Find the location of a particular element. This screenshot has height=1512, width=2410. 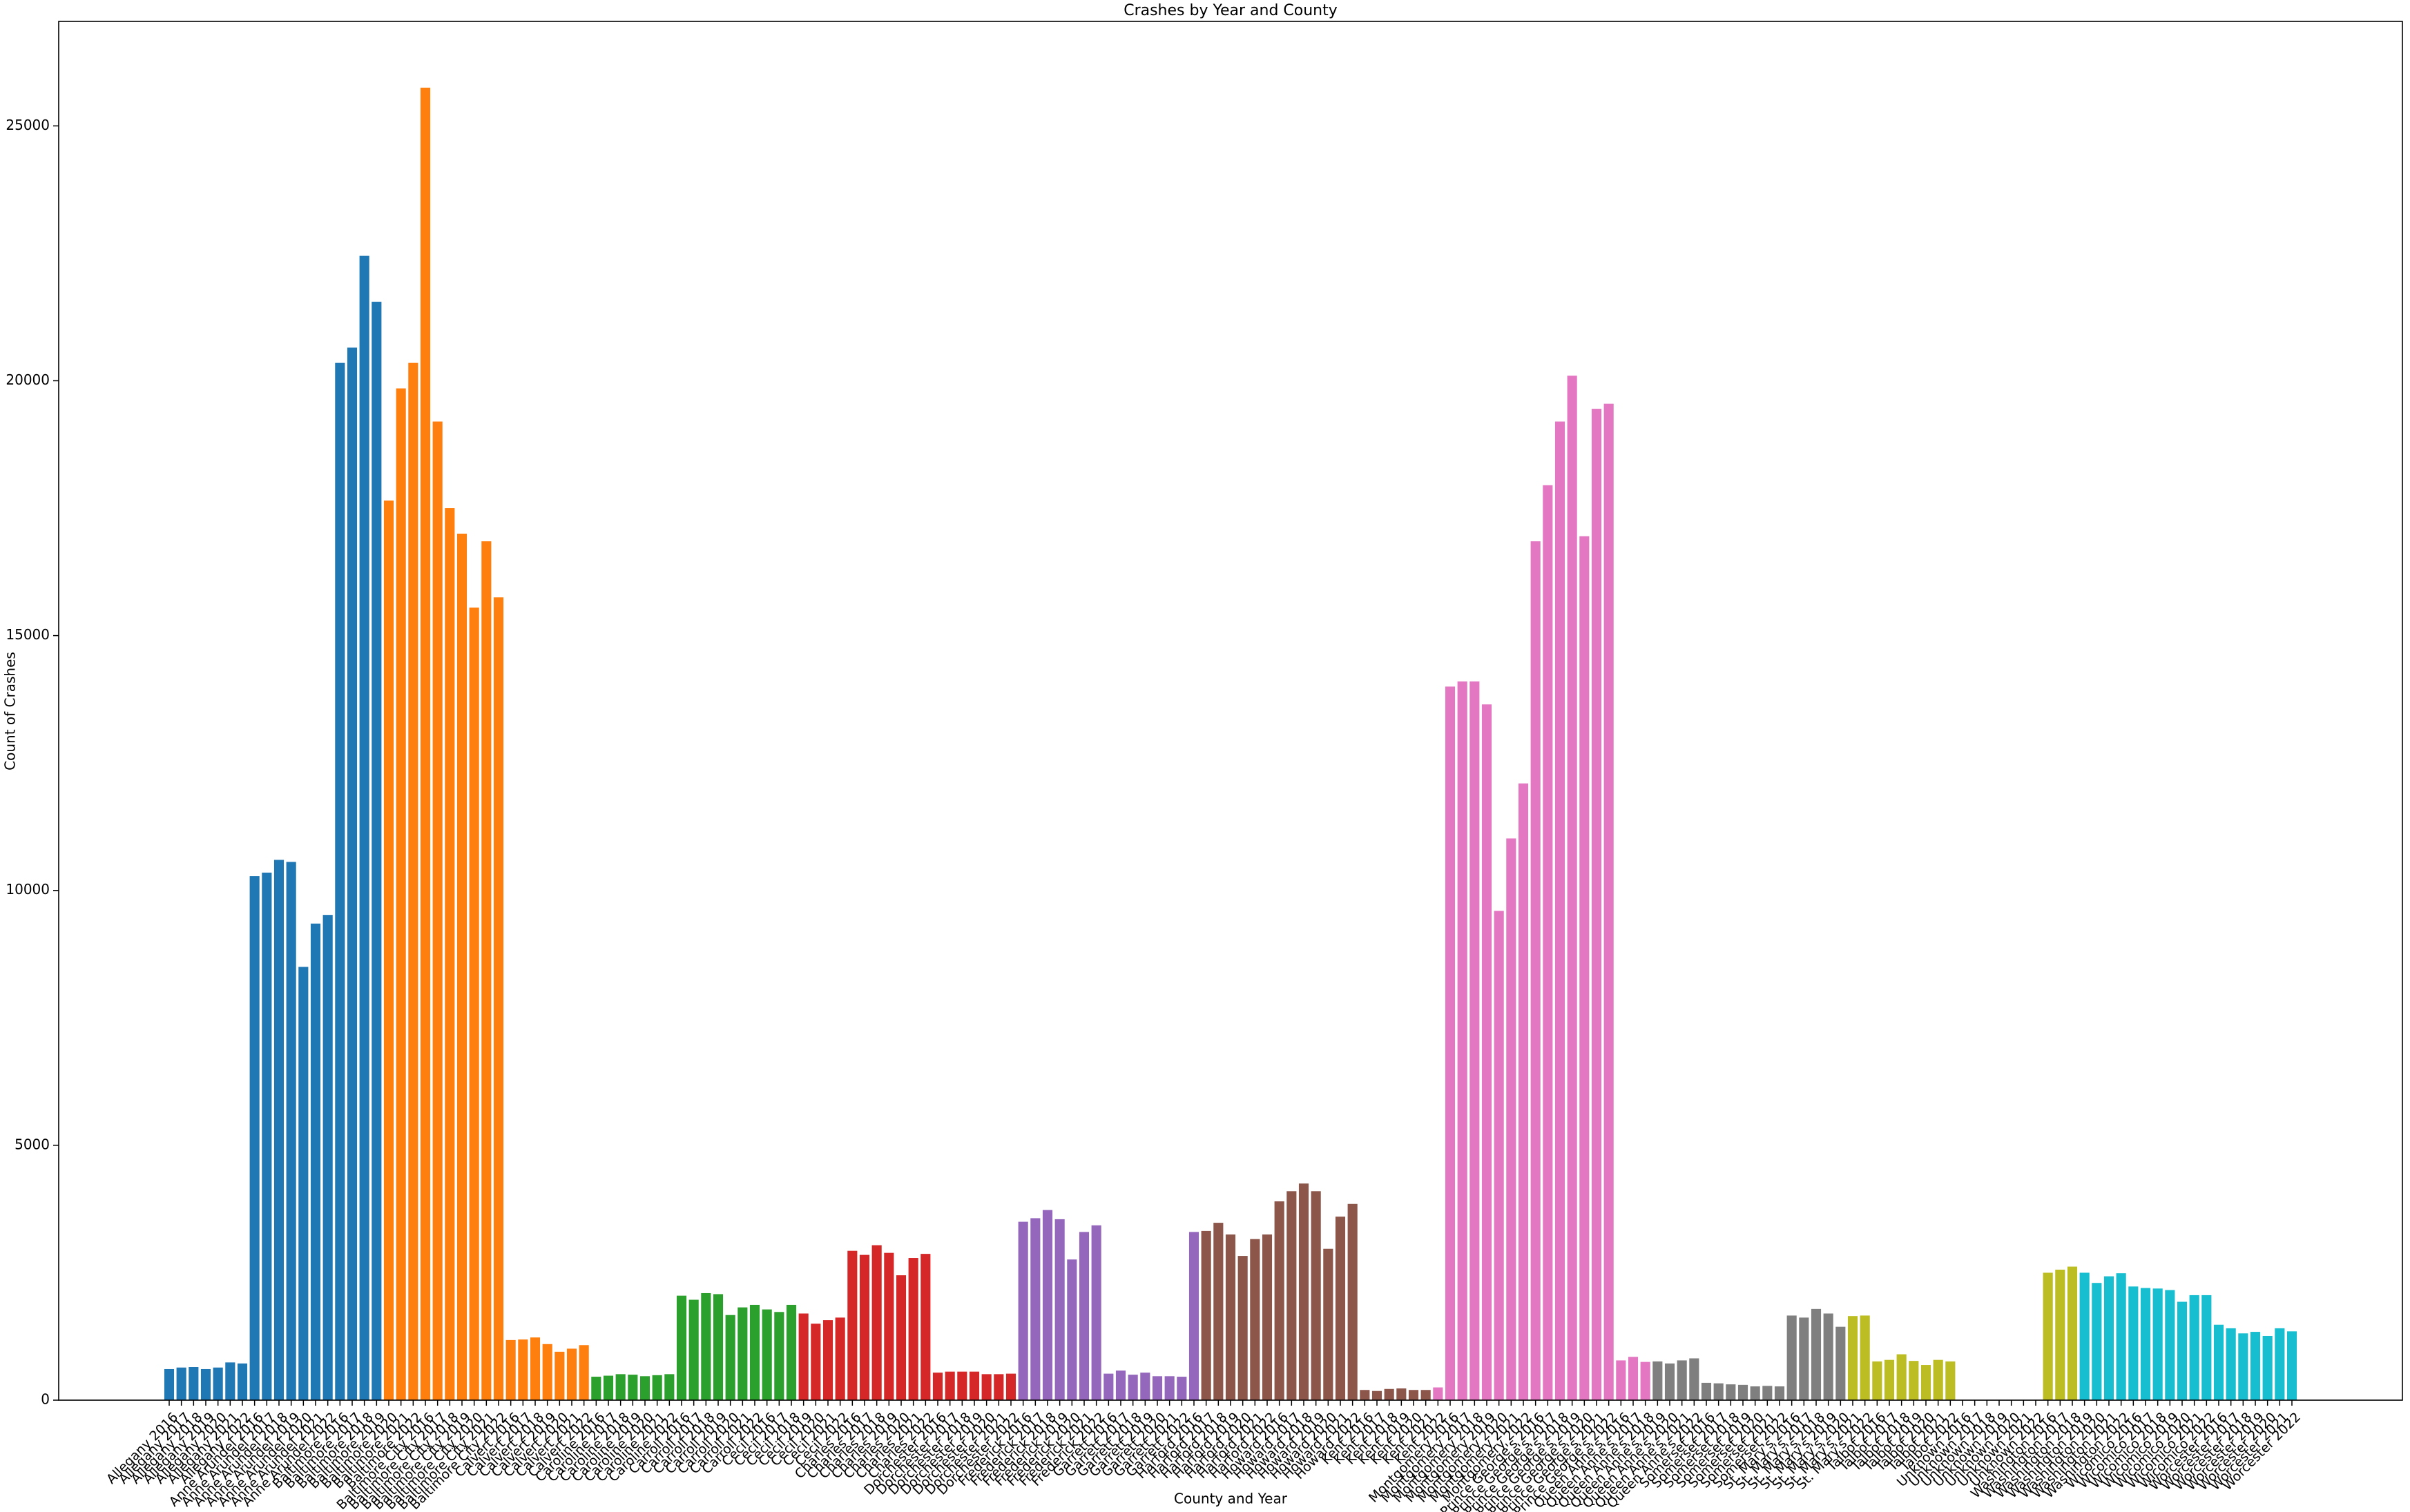

x-axis-label: County and Year is located at coordinates (1231, 1499).